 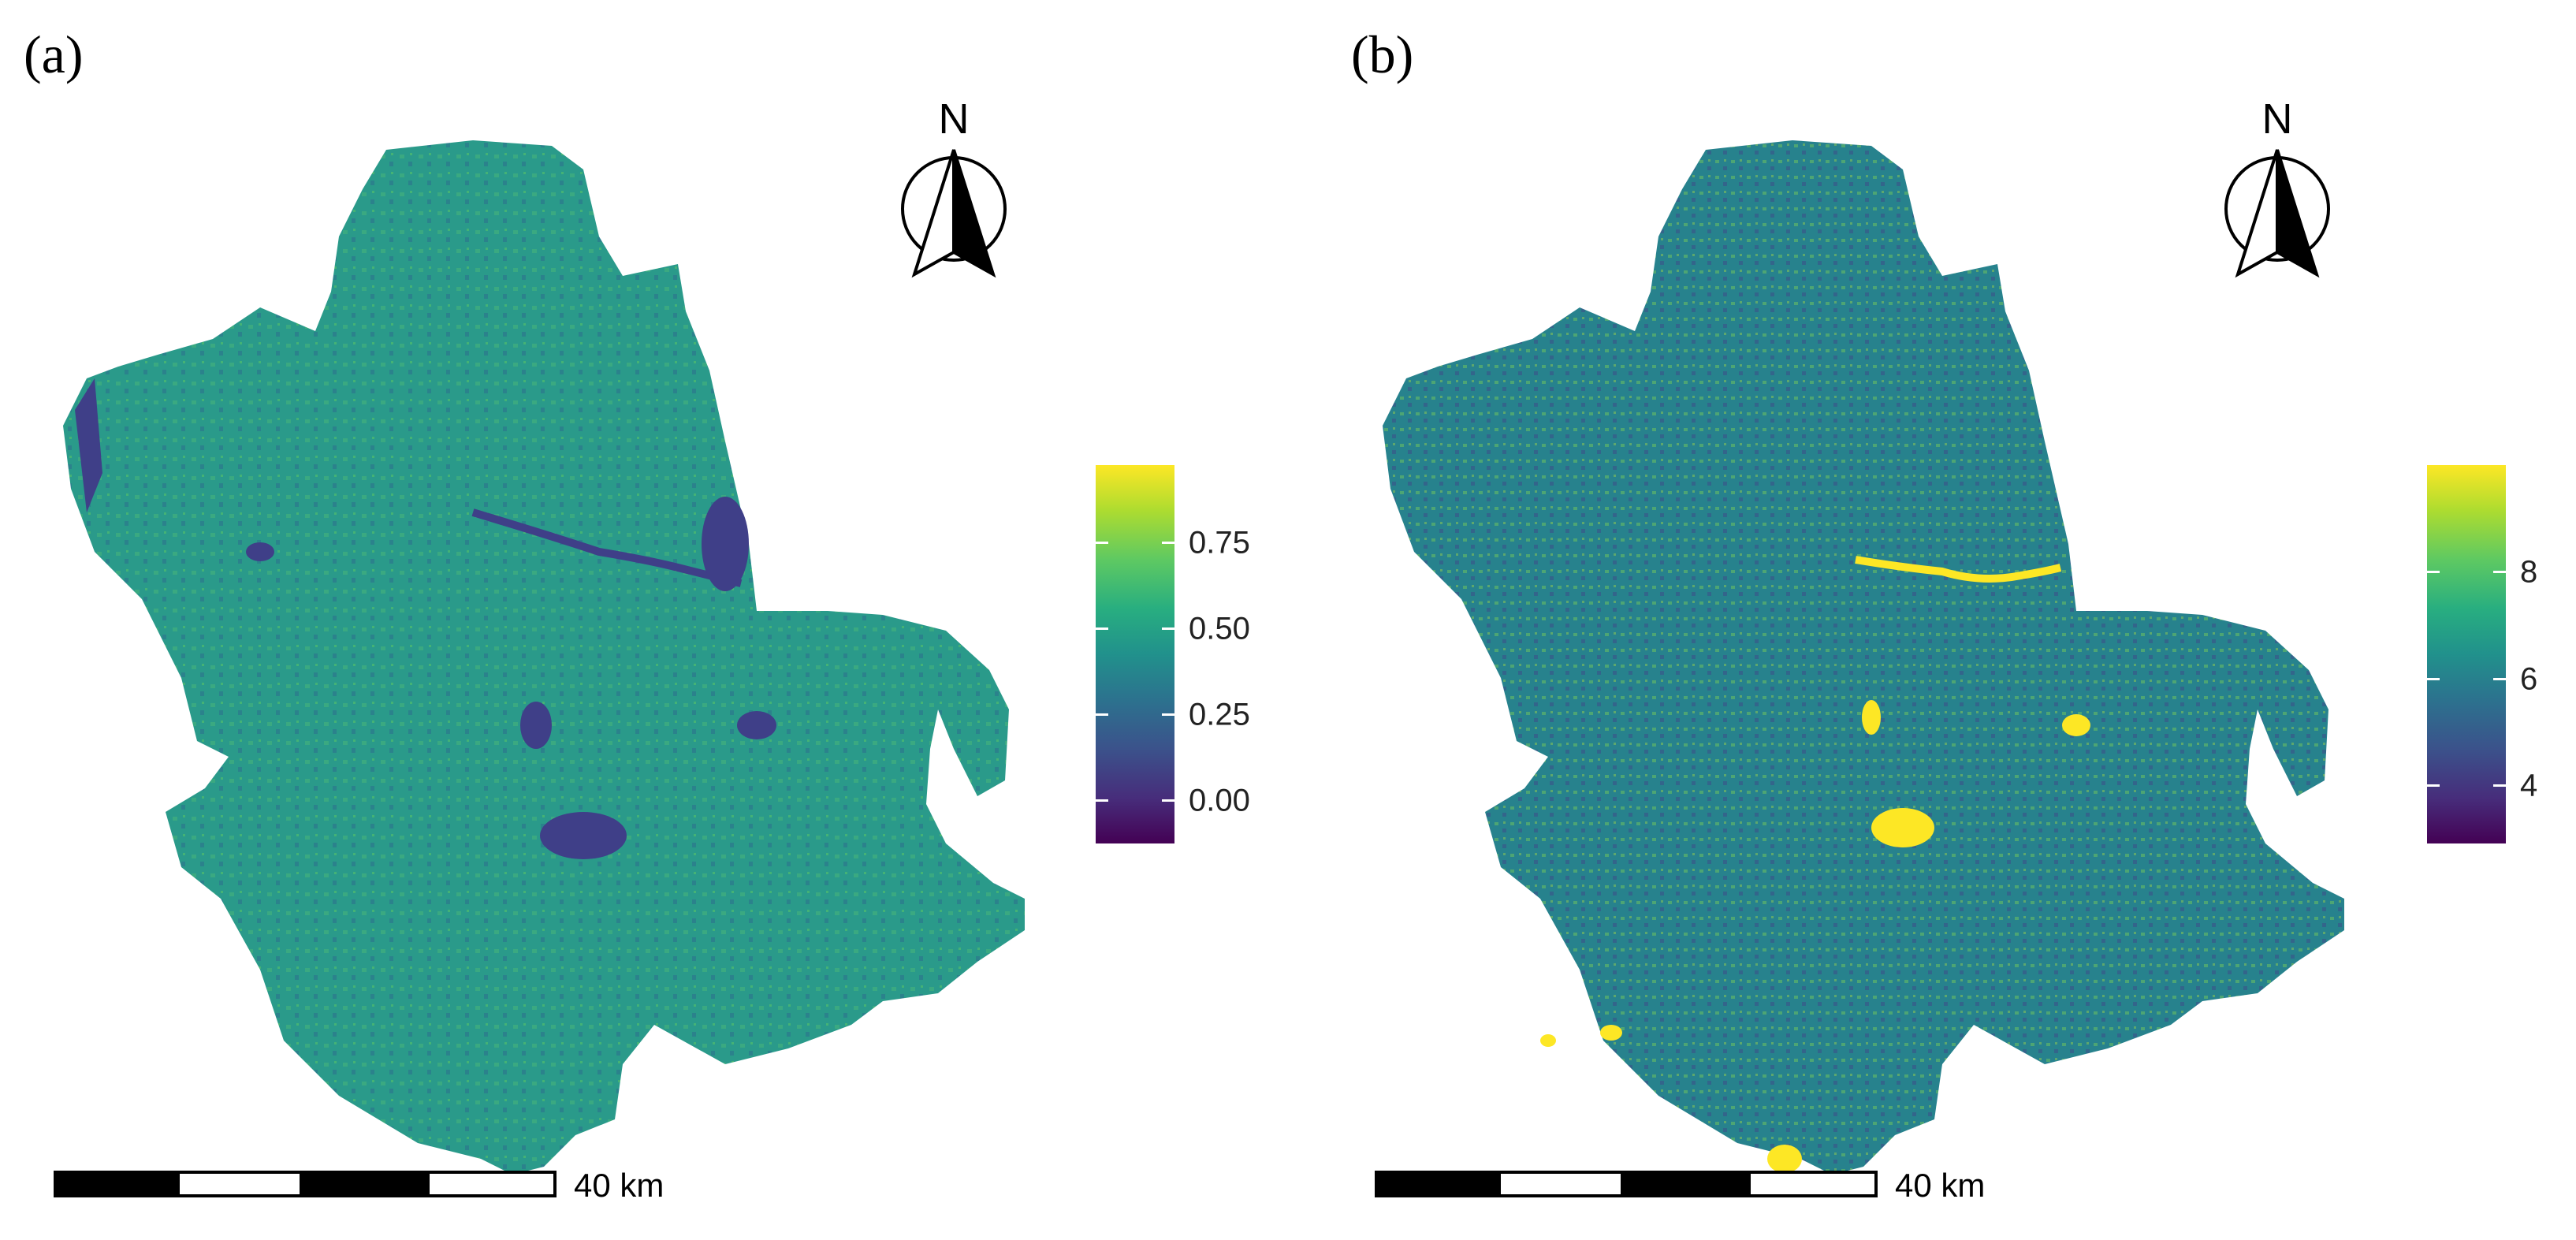 I want to click on colorbar-legend: 8 6 4, so click(x=2501, y=662).